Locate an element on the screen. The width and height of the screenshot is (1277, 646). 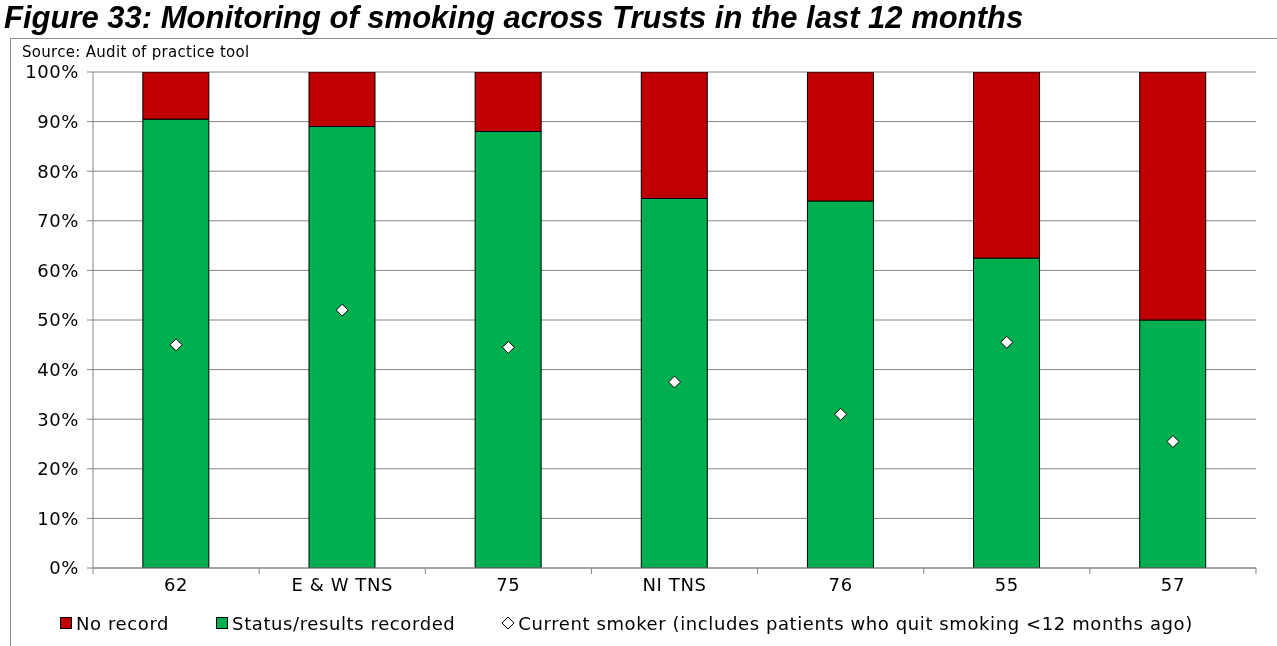
y-tick-label: 70% is located at coordinates (58, 221).